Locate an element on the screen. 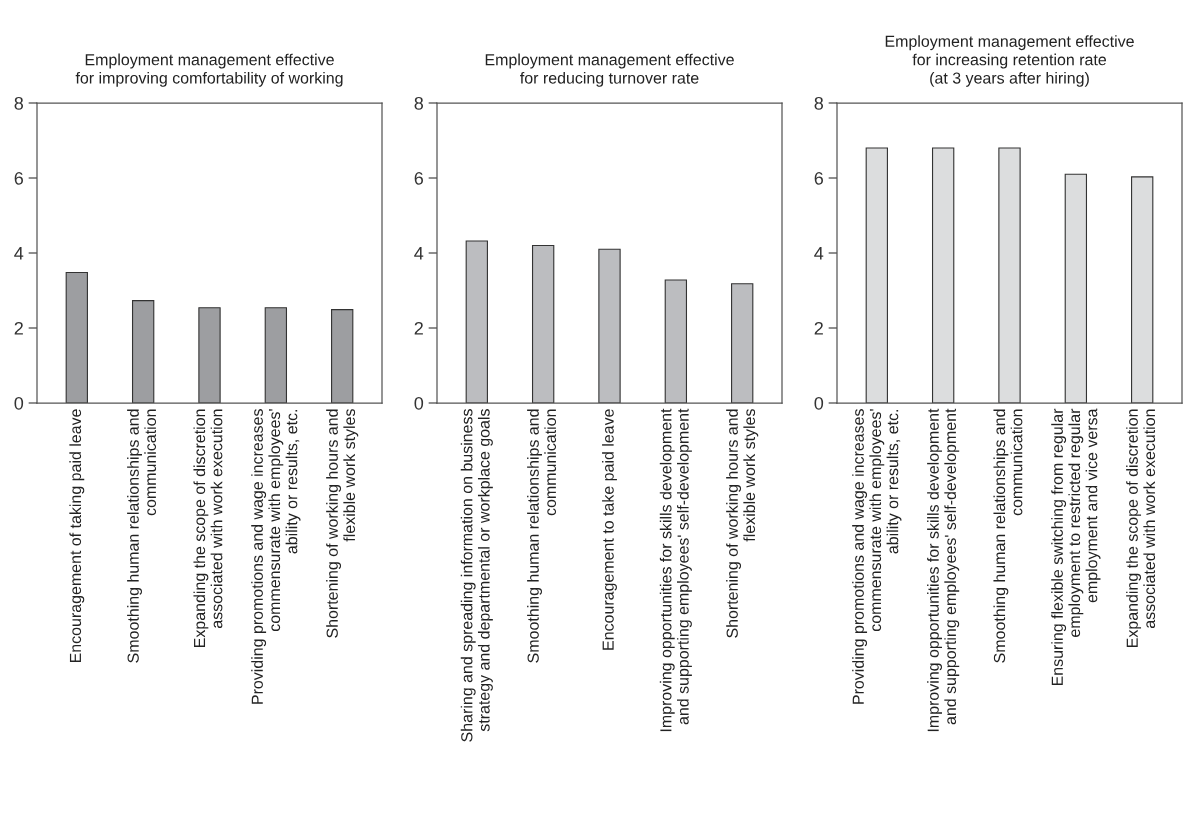 This screenshot has height=838, width=1184. chart-title: Employment management effective for improving comfortability of working is located at coordinates (209, 70).